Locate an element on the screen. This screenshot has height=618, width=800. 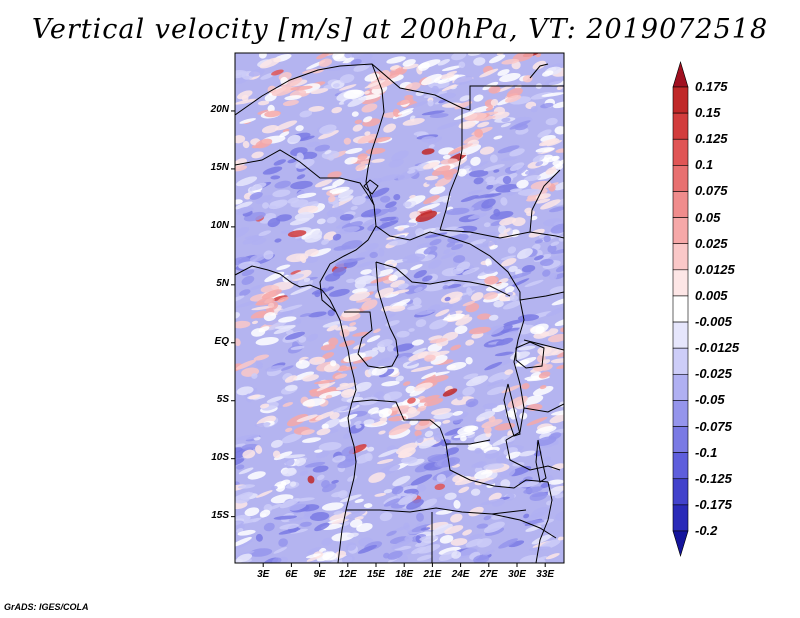
border-angola-coast is located at coordinates (347, 482).